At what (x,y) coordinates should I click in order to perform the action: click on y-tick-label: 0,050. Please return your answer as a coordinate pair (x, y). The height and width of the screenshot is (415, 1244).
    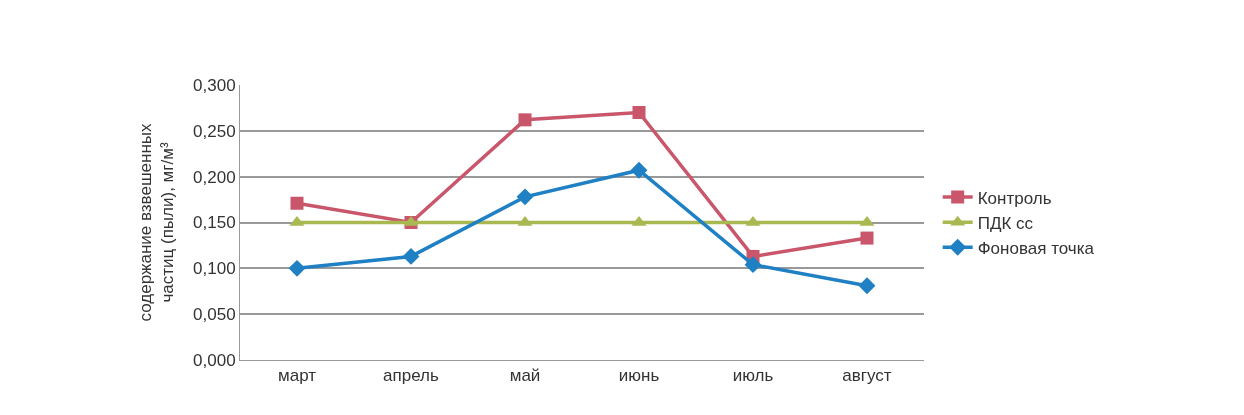
    Looking at the image, I should click on (214, 315).